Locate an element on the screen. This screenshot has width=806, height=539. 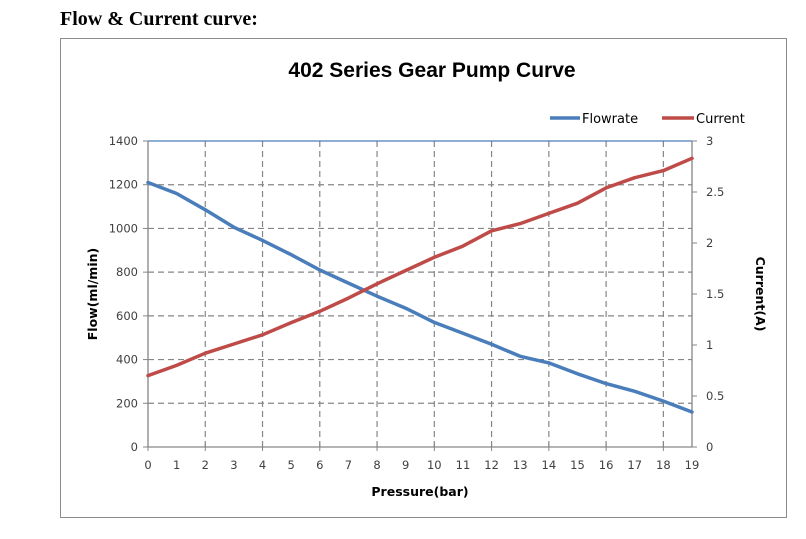
section-heading: Flow & Current curve: is located at coordinates (159, 19).